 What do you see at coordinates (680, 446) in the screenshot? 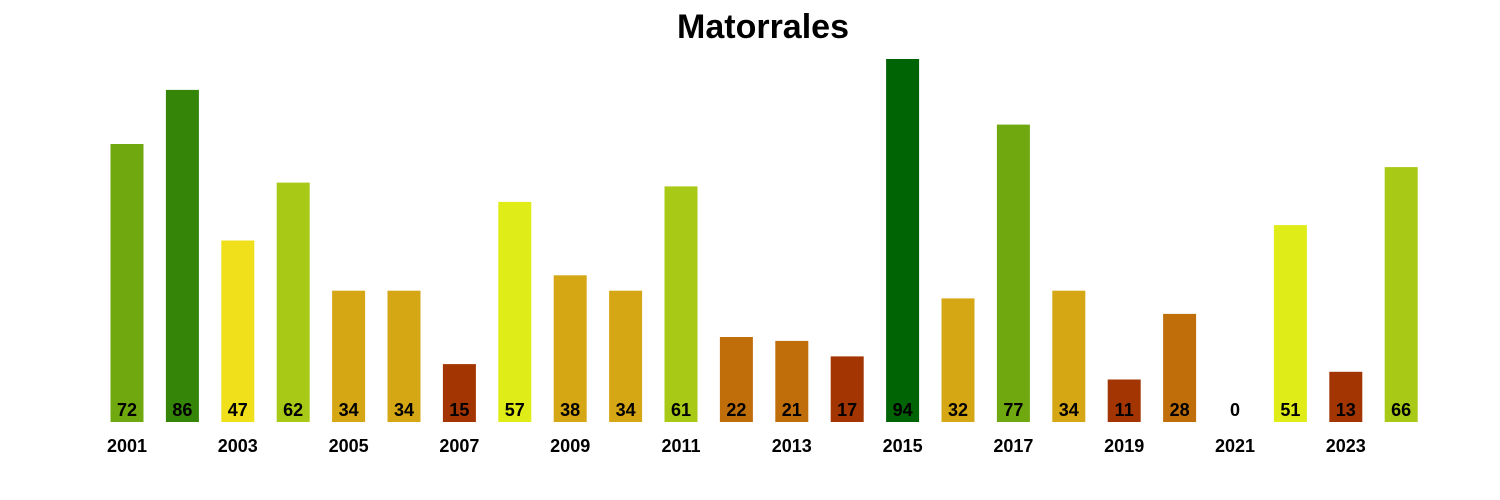
I see `x-tick-label-2011: 2011` at bounding box center [680, 446].